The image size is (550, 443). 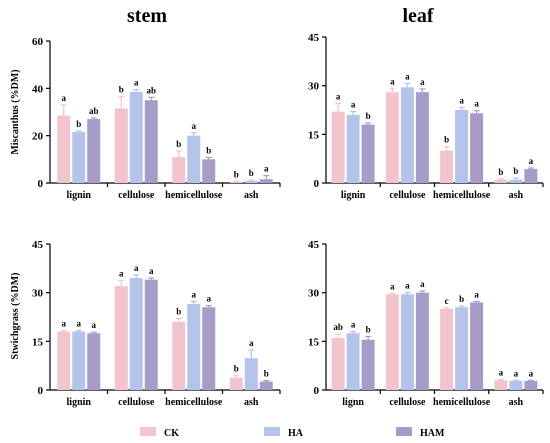 I want to click on legend-swatch-ham, so click(x=404, y=431).